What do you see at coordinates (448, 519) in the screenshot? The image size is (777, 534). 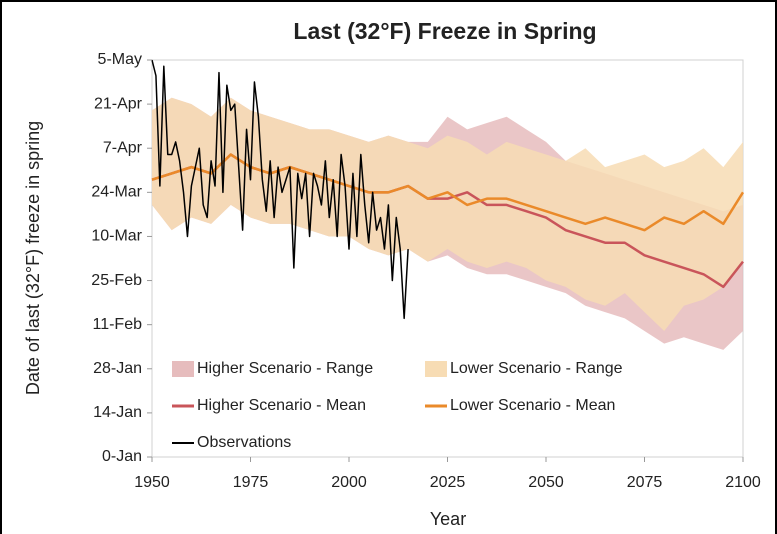 I see `x-axis-title: Year` at bounding box center [448, 519].